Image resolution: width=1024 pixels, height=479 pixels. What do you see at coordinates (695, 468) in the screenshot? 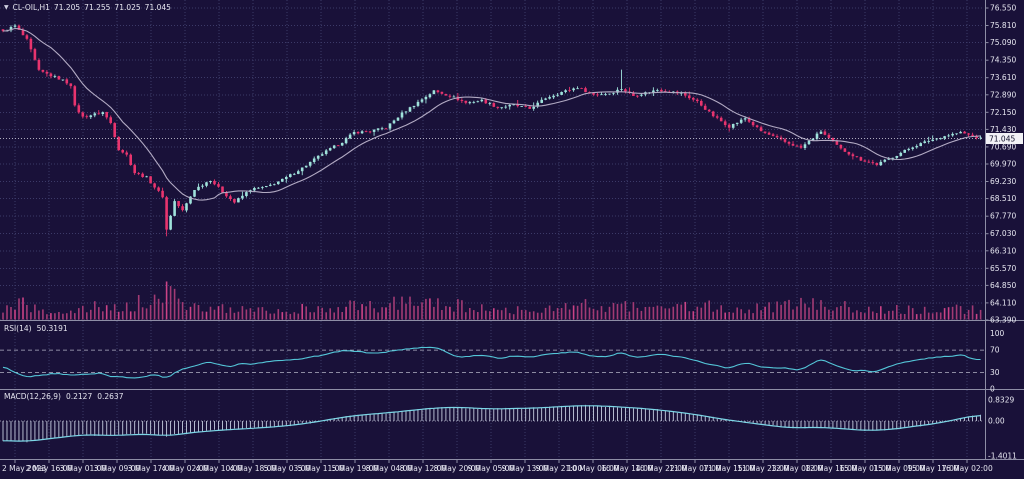
I see `time-axis-label: 11 May 07:00` at bounding box center [695, 468].